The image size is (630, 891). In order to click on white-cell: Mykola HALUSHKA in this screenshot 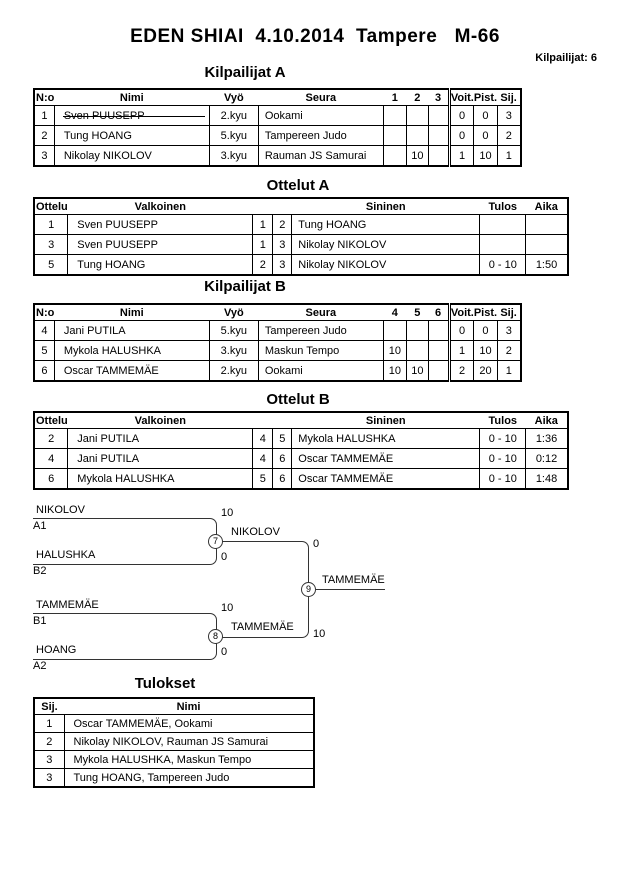, I will do `click(160, 479)`.